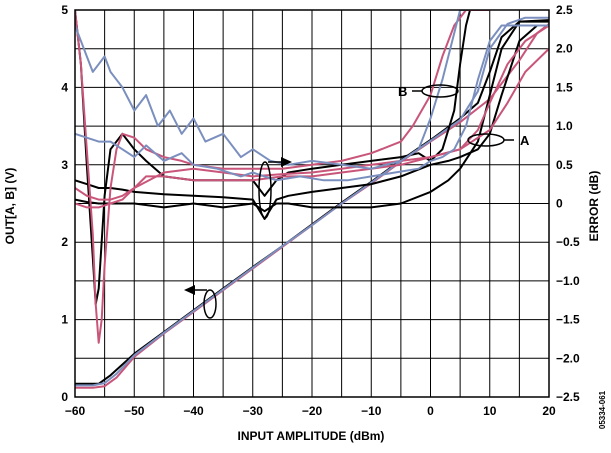 This screenshot has height=453, width=611. I want to click on y-right-tick-label: −0.5, so click(568, 242).